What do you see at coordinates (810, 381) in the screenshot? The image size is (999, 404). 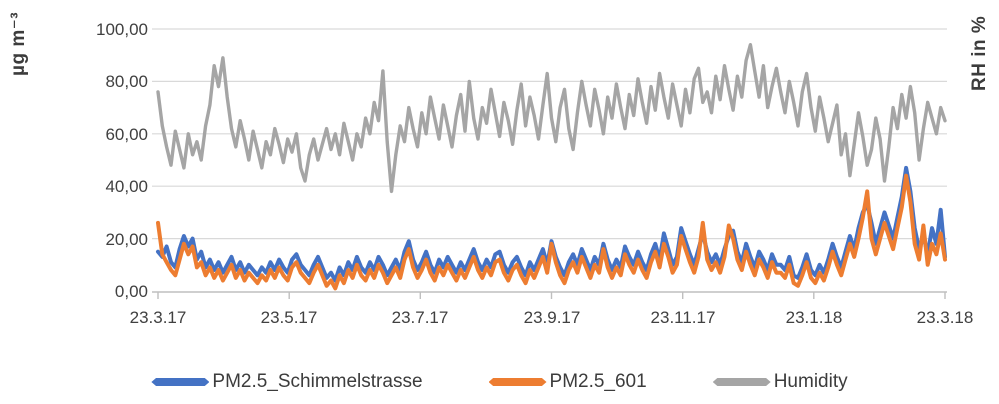 I see `legend-label: Humidity` at bounding box center [810, 381].